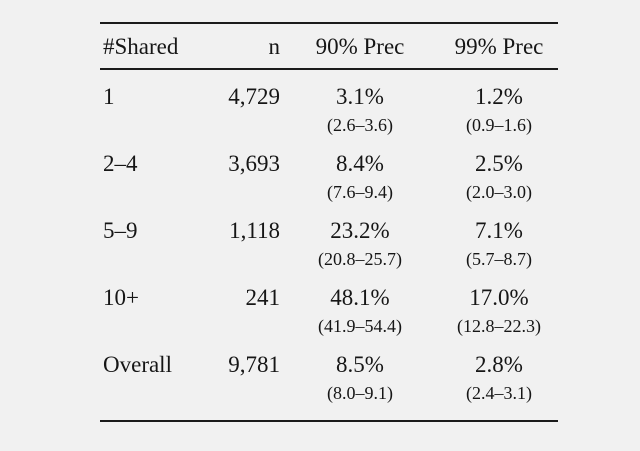 This screenshot has width=640, height=451. Describe the element at coordinates (360, 125) in the screenshot. I see `prec90-ci: (2.6–3.6)` at that location.